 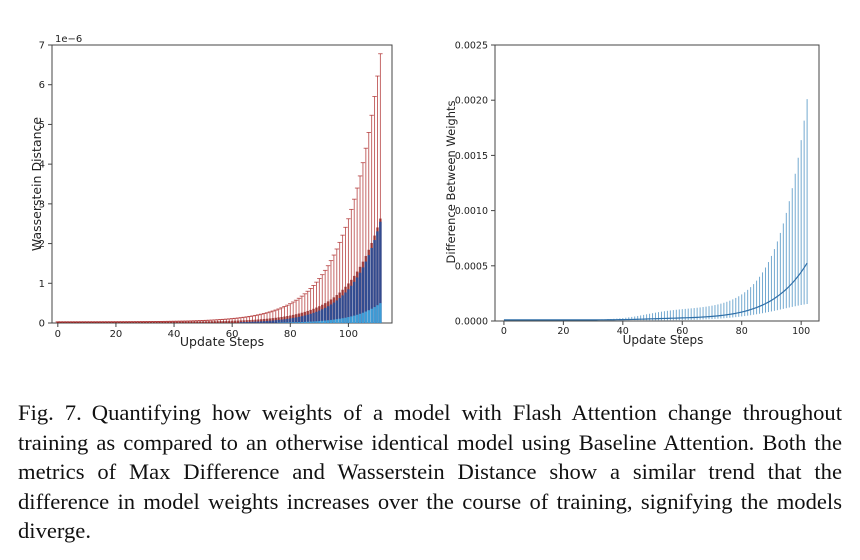 What do you see at coordinates (471, 266) in the screenshot?
I see `right-y-tick-label: 0.0005` at bounding box center [471, 266].